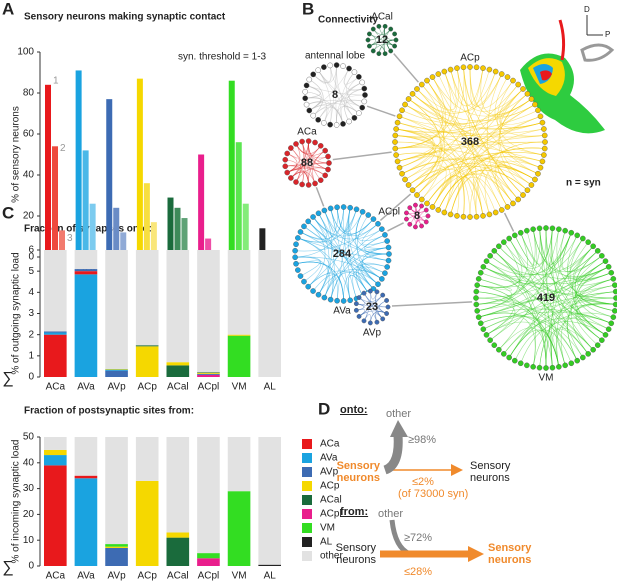 The height and width of the screenshot is (582, 617). Describe the element at coordinates (335, 95) in the screenshot. I see `node-value: 8` at that location.